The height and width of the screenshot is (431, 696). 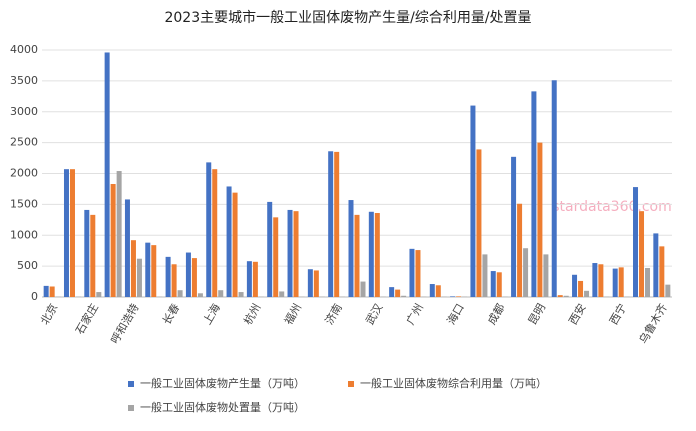 I want to click on x-tick-label: 长春, so click(x=171, y=315).